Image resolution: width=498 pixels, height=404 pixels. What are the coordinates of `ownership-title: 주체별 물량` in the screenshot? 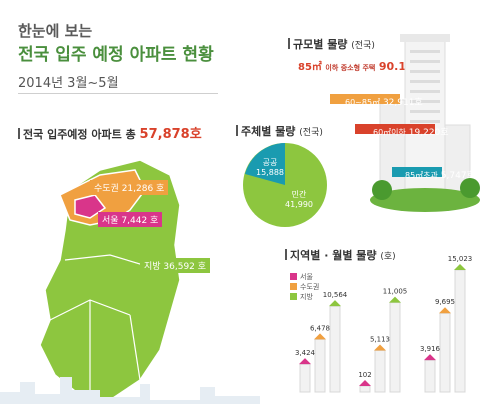 It's located at (268, 131).